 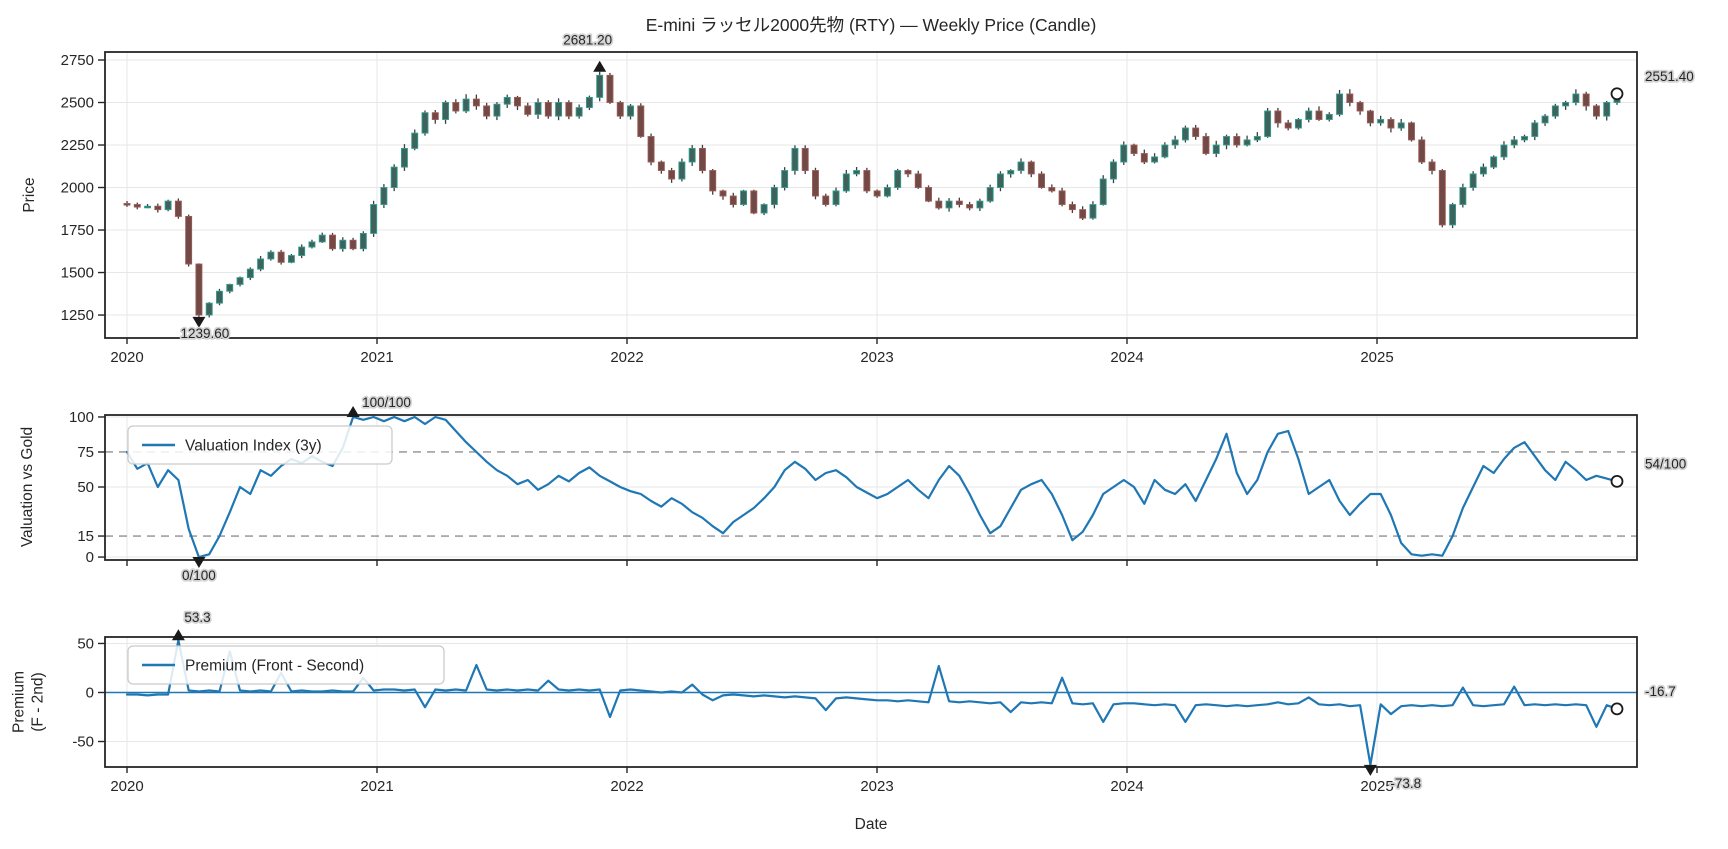 What do you see at coordinates (274, 666) in the screenshot?
I see `legend-label: Premium (Front - Second)` at bounding box center [274, 666].